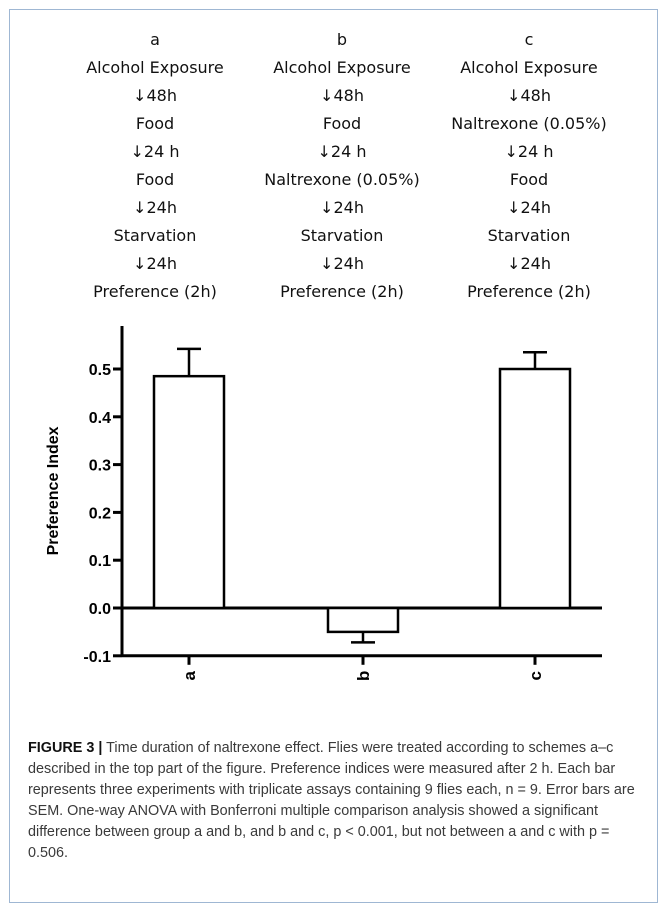 Image resolution: width=667 pixels, height=912 pixels. Describe the element at coordinates (53, 490) in the screenshot. I see `y-axis-label: Preference Index` at that location.